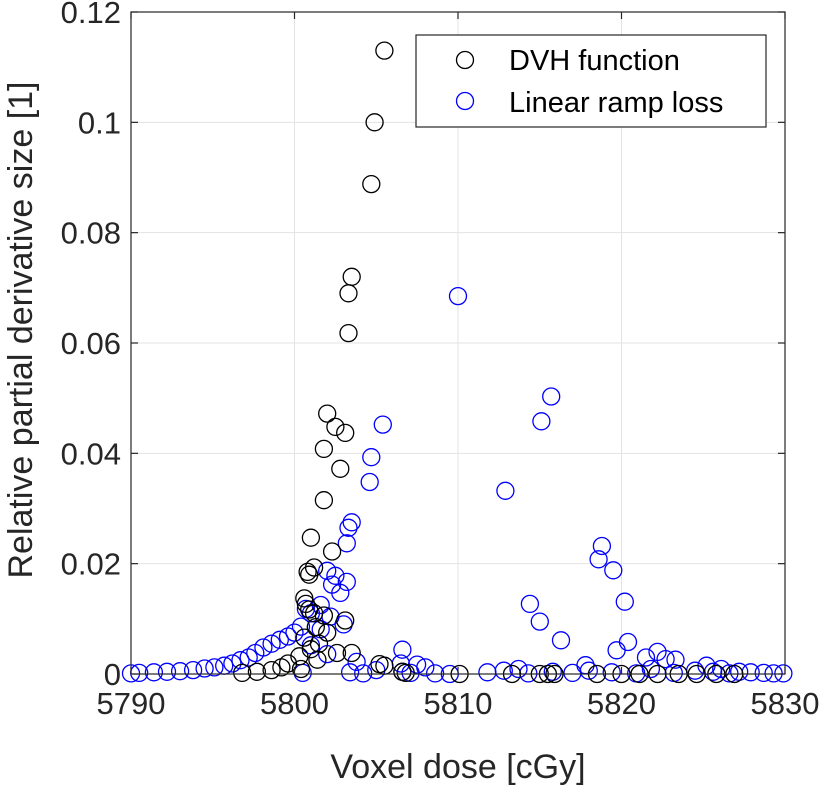 The width and height of the screenshot is (830, 790). I want to click on y-tick-label: 0.04, so click(91, 453).